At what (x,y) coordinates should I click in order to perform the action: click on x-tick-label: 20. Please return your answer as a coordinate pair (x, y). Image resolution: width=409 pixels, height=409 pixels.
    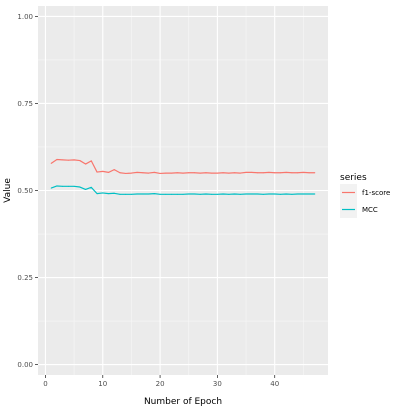
    Looking at the image, I should click on (160, 384).